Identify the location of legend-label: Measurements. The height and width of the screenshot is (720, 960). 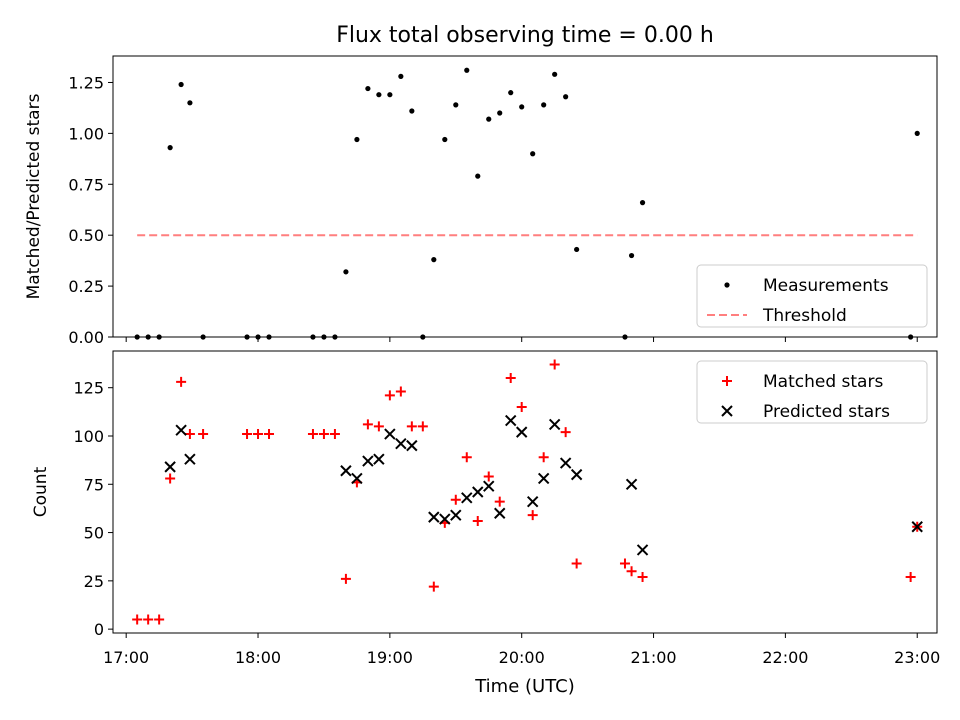
(826, 286).